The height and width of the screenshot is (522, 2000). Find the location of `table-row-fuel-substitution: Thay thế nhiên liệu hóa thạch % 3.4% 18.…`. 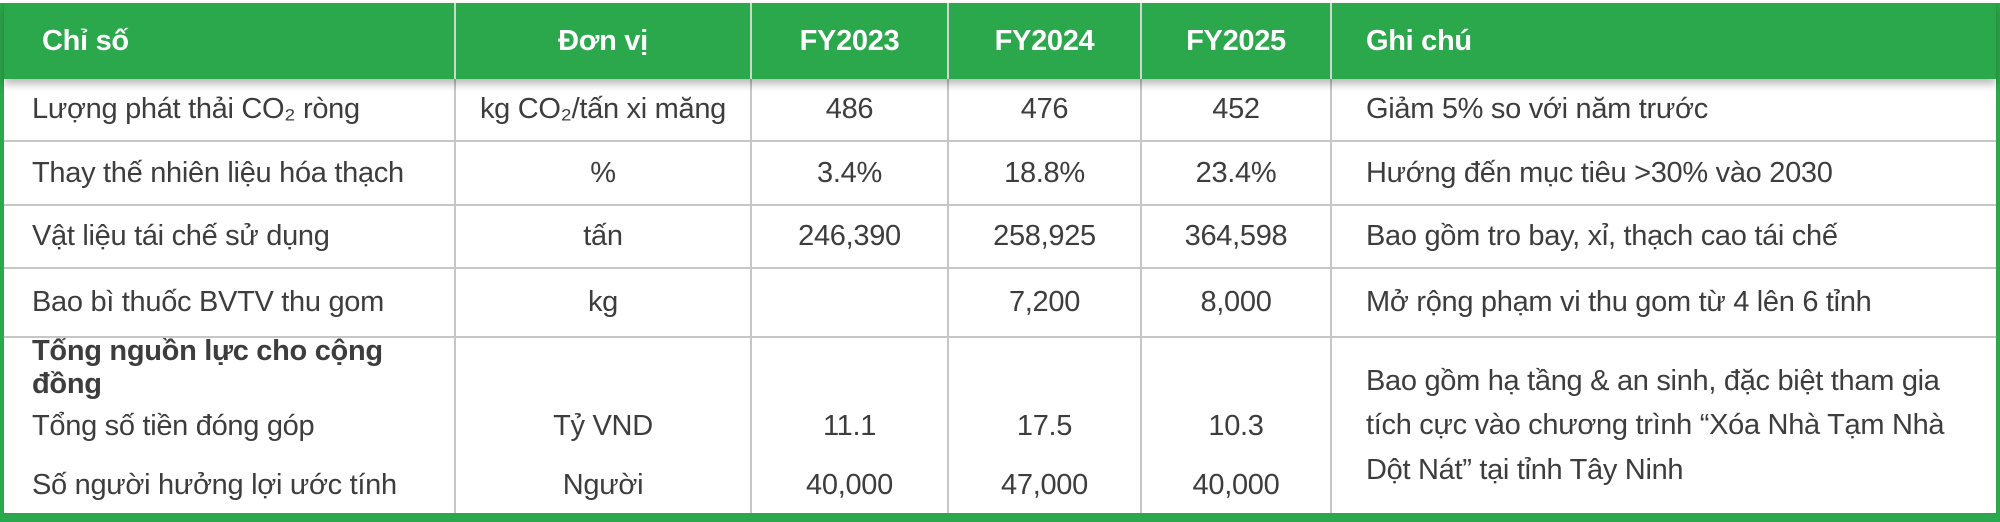

table-row-fuel-substitution: Thay thế nhiên liệu hóa thạch % 3.4% 18.… is located at coordinates (1000, 172).